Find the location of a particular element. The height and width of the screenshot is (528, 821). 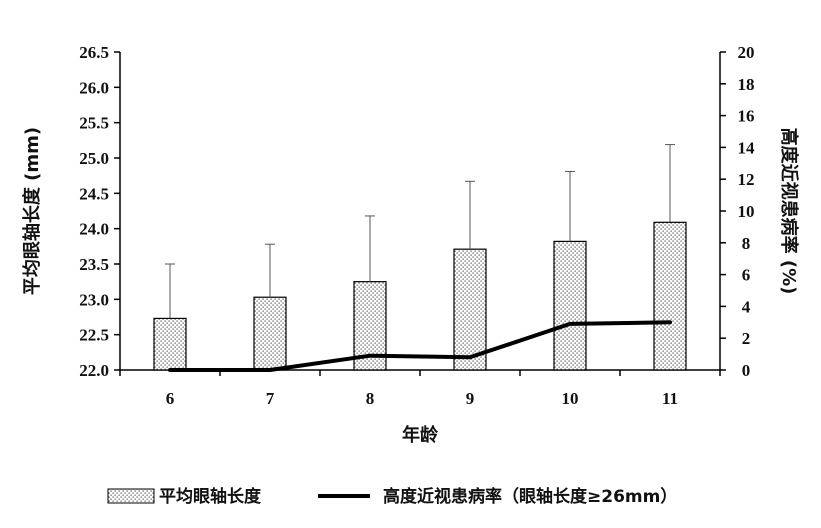

y-tick-label: 23.0 is located at coordinates (94, 299).